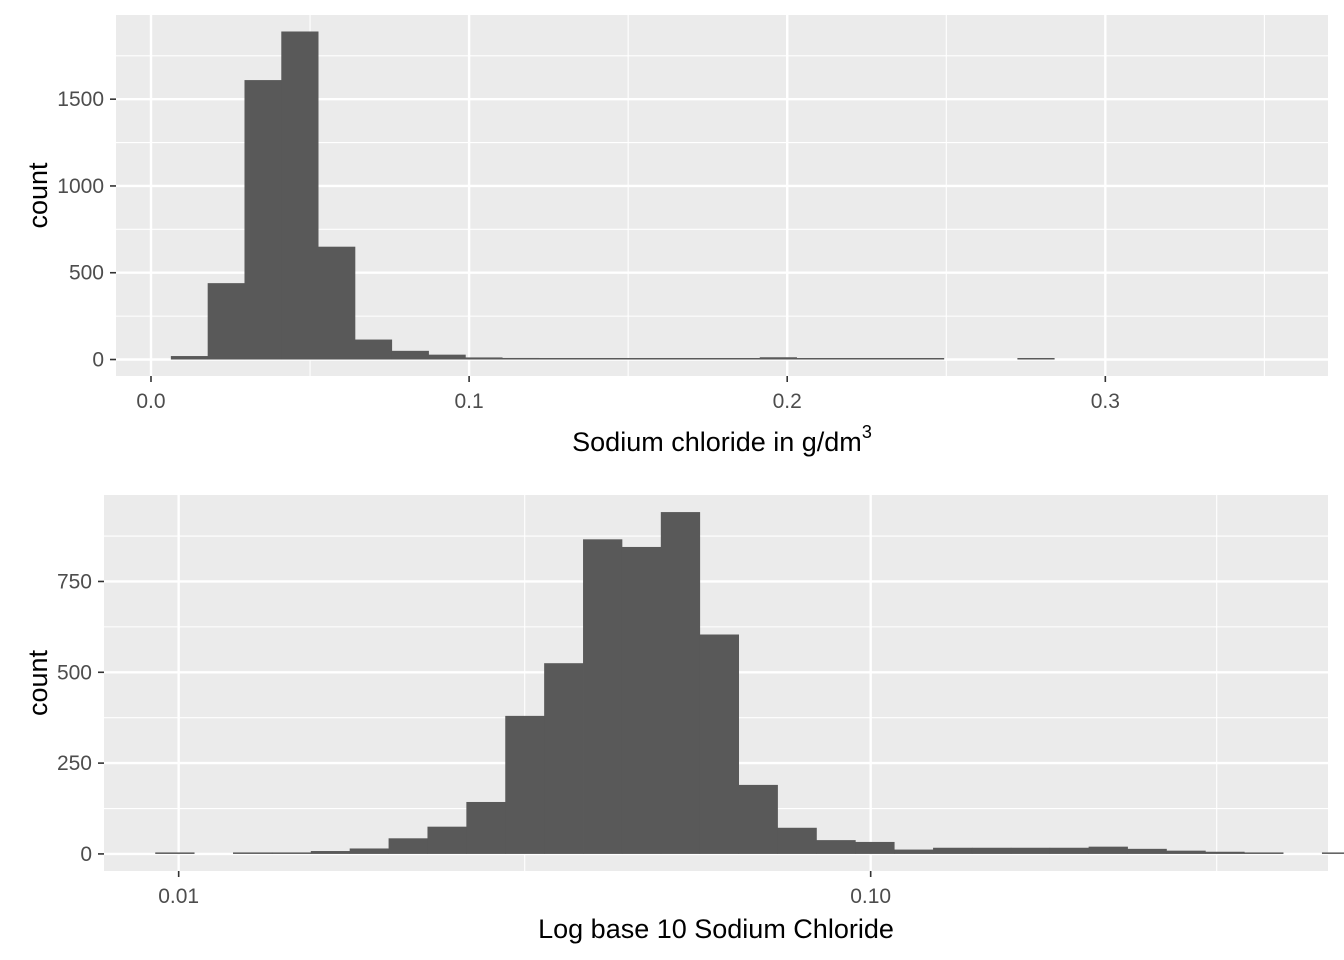 This screenshot has height=960, width=1344. I want to click on x-axis-title-text: Sodium chloride in g/dm, so click(717, 442).